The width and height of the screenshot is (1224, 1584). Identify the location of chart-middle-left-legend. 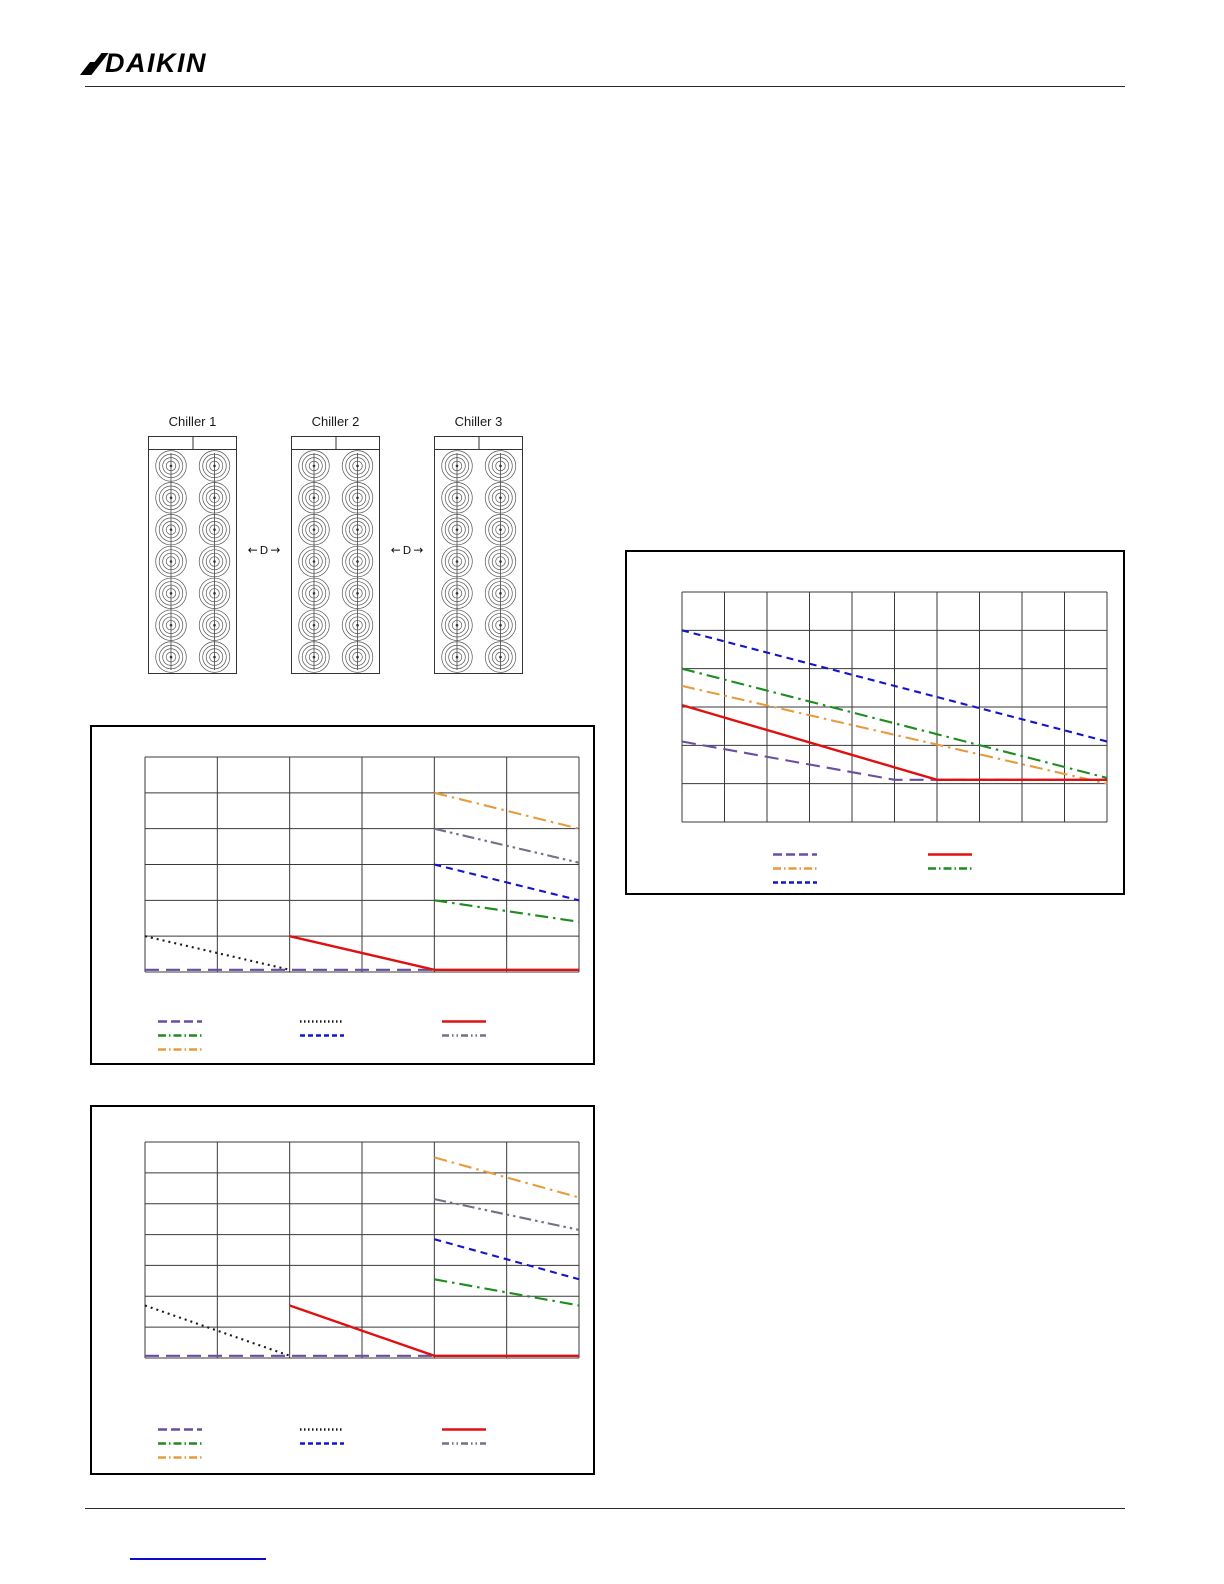
(322, 1035).